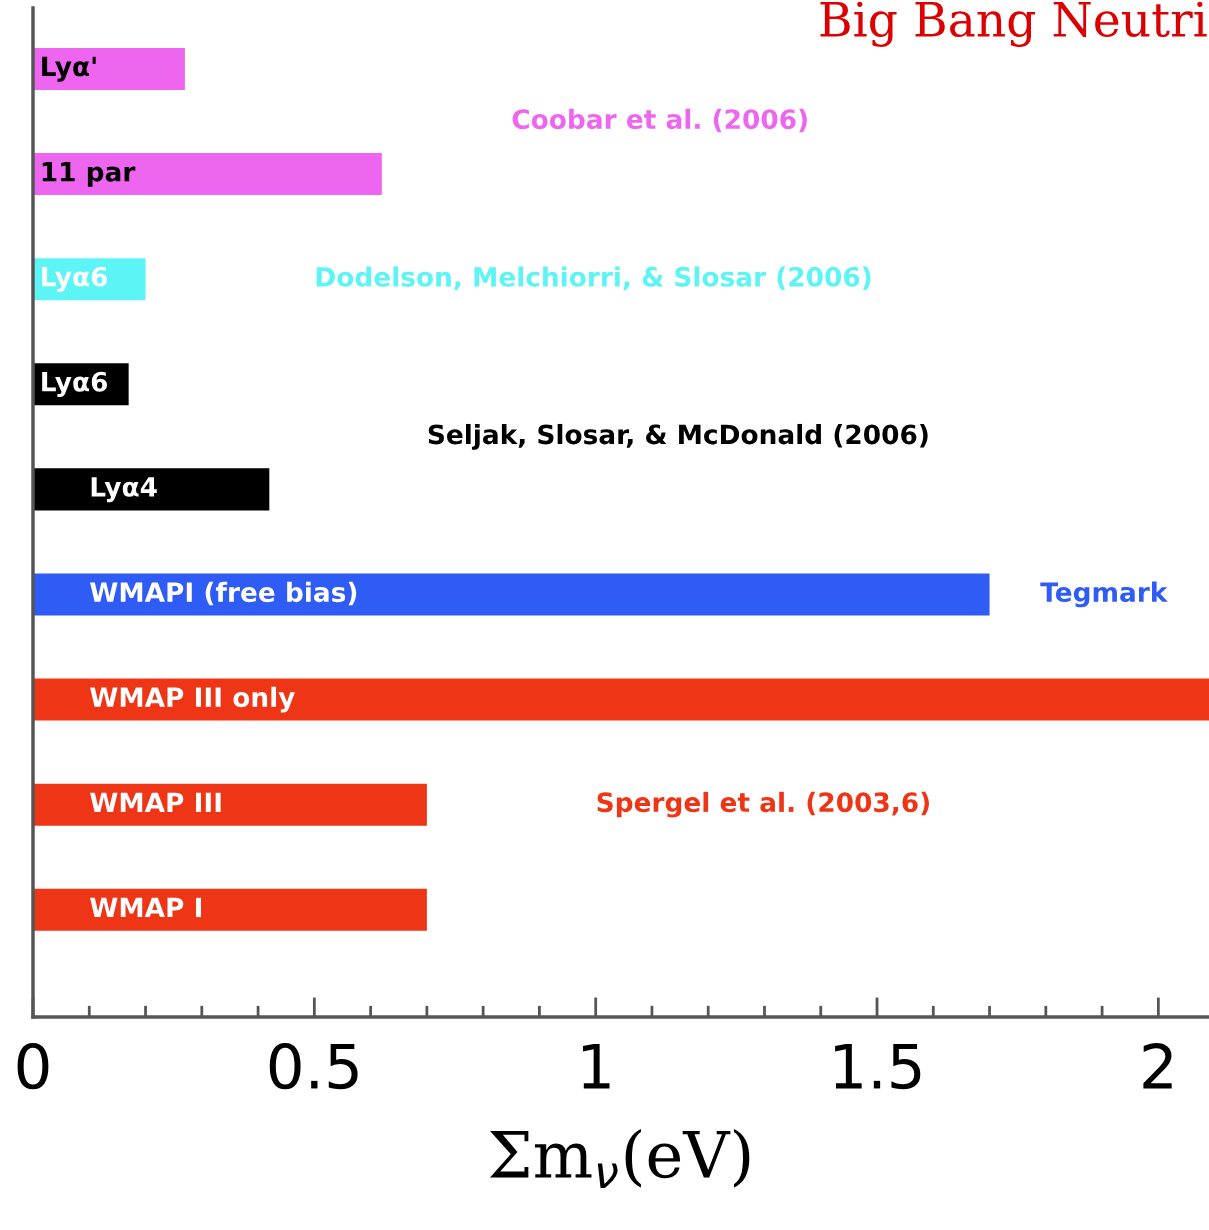  Describe the element at coordinates (145, 907) in the screenshot. I see `y-tick-label: WMAP I` at that location.